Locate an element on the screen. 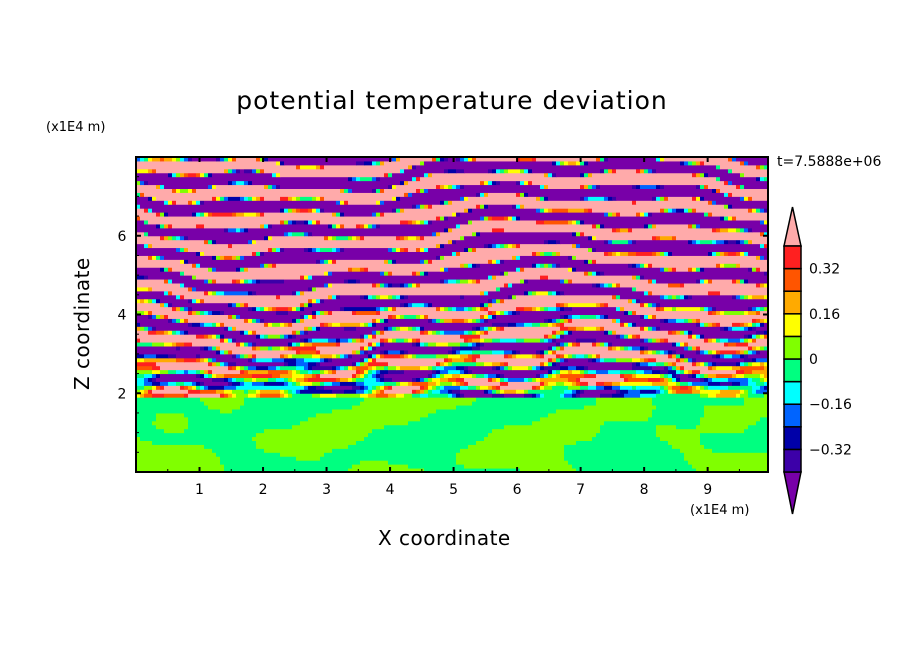 Image resolution: width=904 pixels, height=654 pixels. chart-title: potential temperature deviation is located at coordinates (452, 100).